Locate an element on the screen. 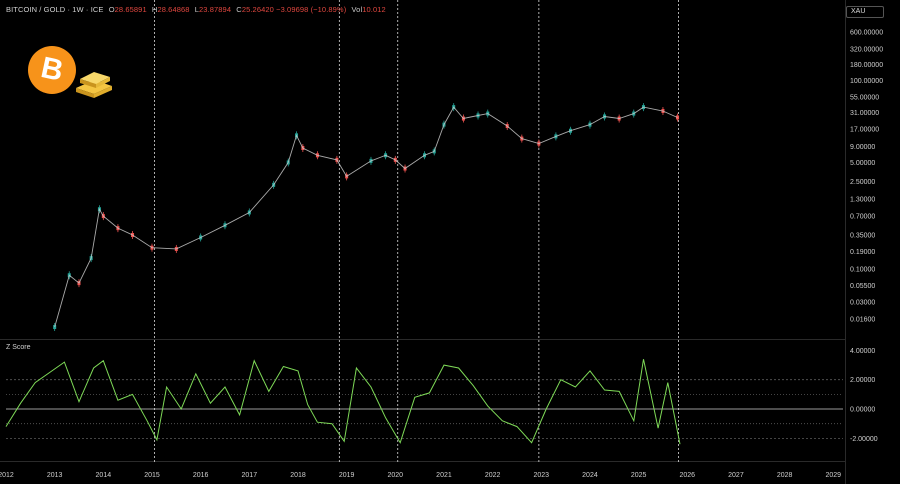  price-axis-tick-label: 1.30000 is located at coordinates (862, 200).